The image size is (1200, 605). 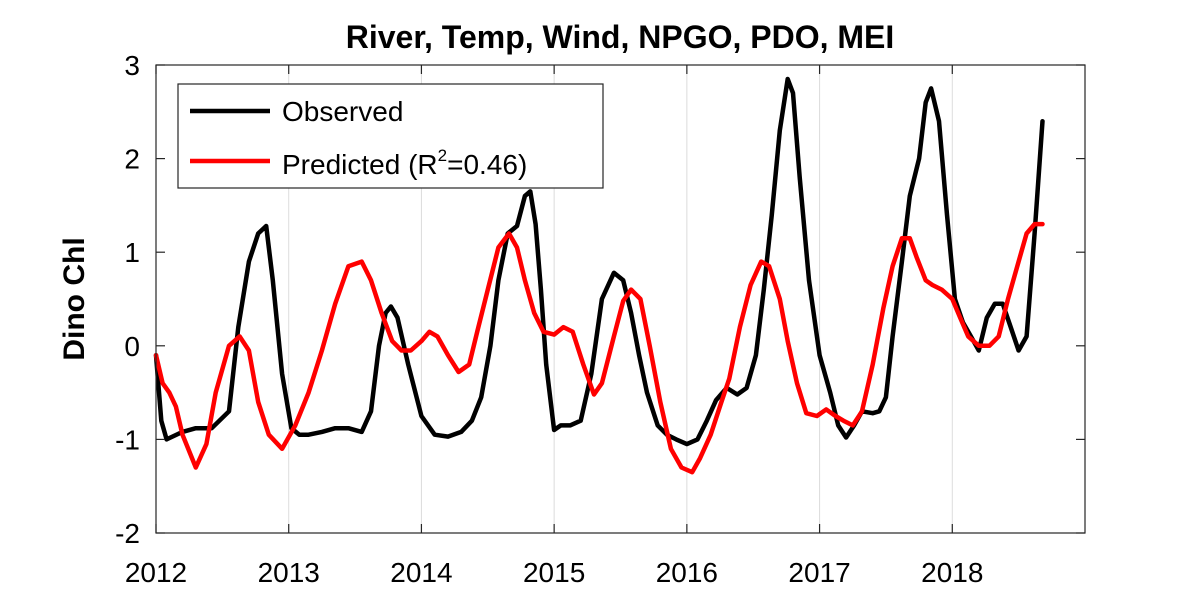 What do you see at coordinates (132, 65) in the screenshot?
I see `y-tick-label: 3` at bounding box center [132, 65].